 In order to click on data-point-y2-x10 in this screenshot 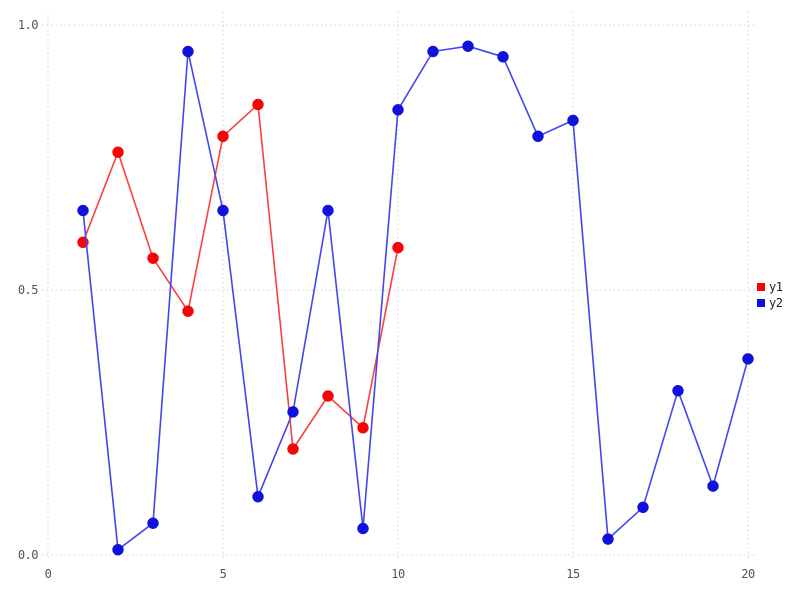, I will do `click(398, 110)`.